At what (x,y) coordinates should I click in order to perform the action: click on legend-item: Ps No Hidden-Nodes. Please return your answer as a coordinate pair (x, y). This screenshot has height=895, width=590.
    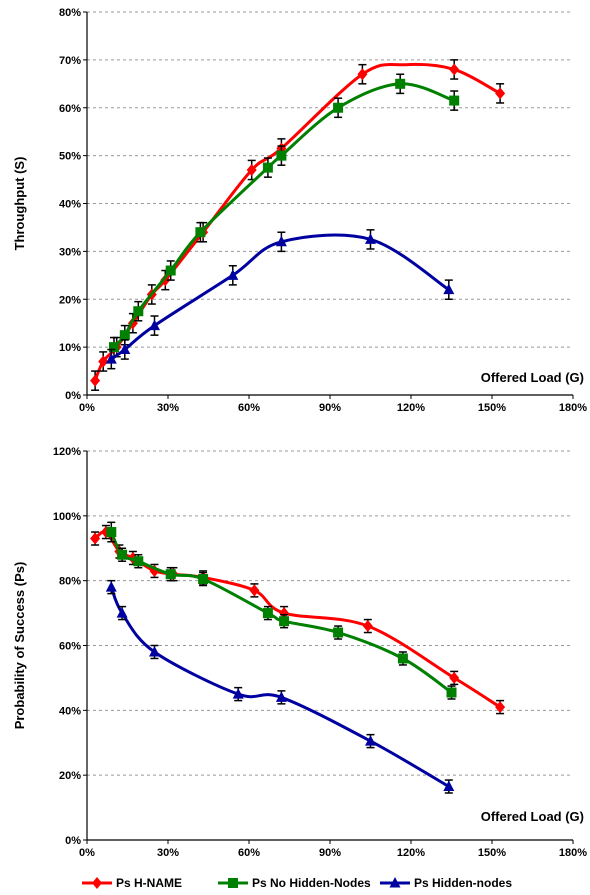
    Looking at the image, I should click on (294, 883).